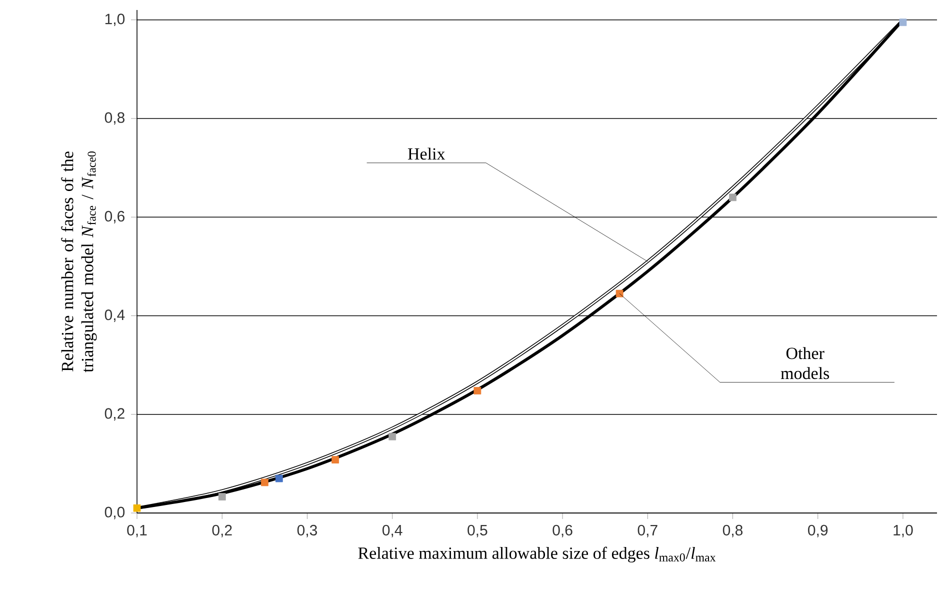 The width and height of the screenshot is (944, 591). I want to click on x-tick-label: 0,6, so click(562, 531).